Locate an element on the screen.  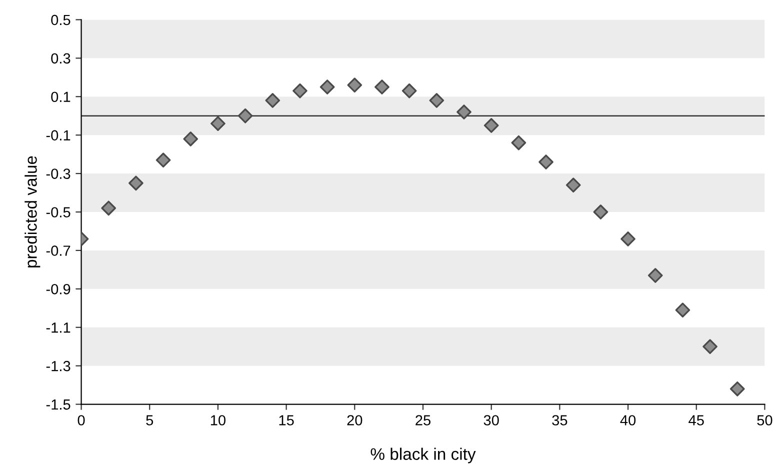
x-tick-label: 15 is located at coordinates (286, 420).